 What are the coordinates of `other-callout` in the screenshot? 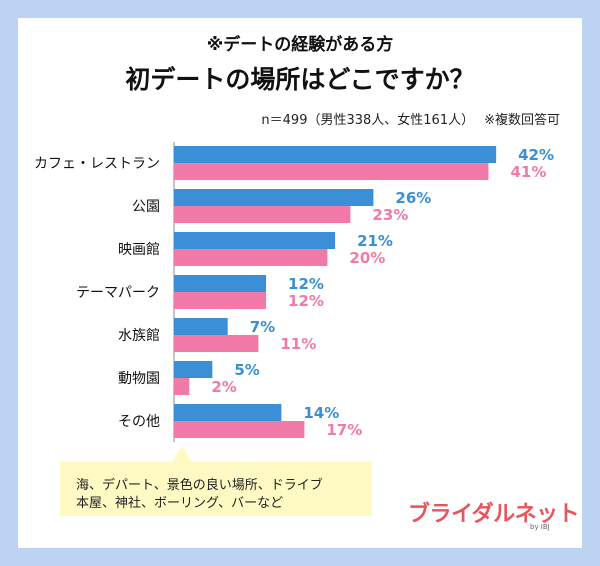 It's located at (216, 489).